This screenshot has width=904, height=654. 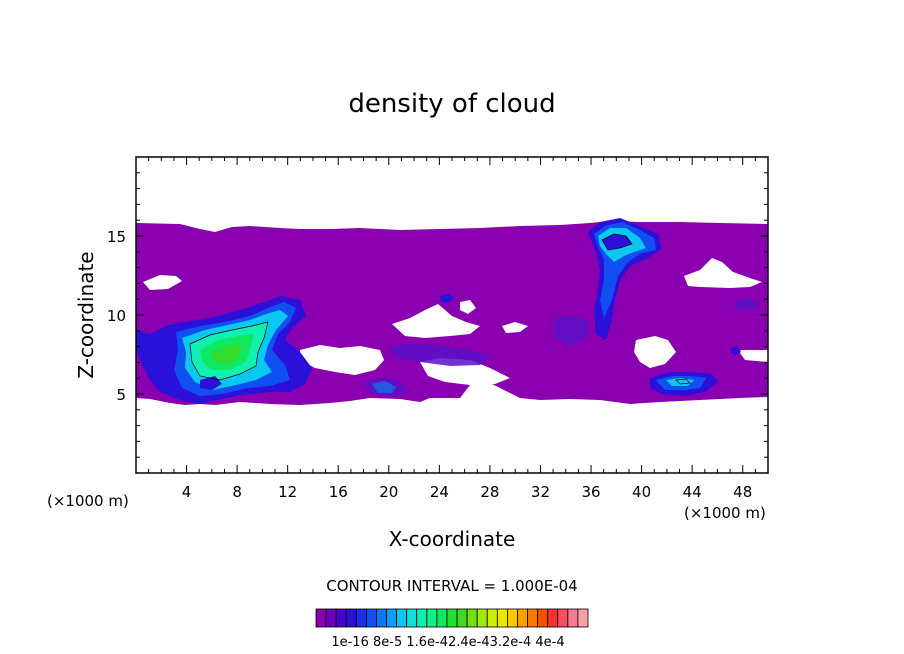 What do you see at coordinates (88, 501) in the screenshot?
I see `x-unit-label-left: (×1000 m)` at bounding box center [88, 501].